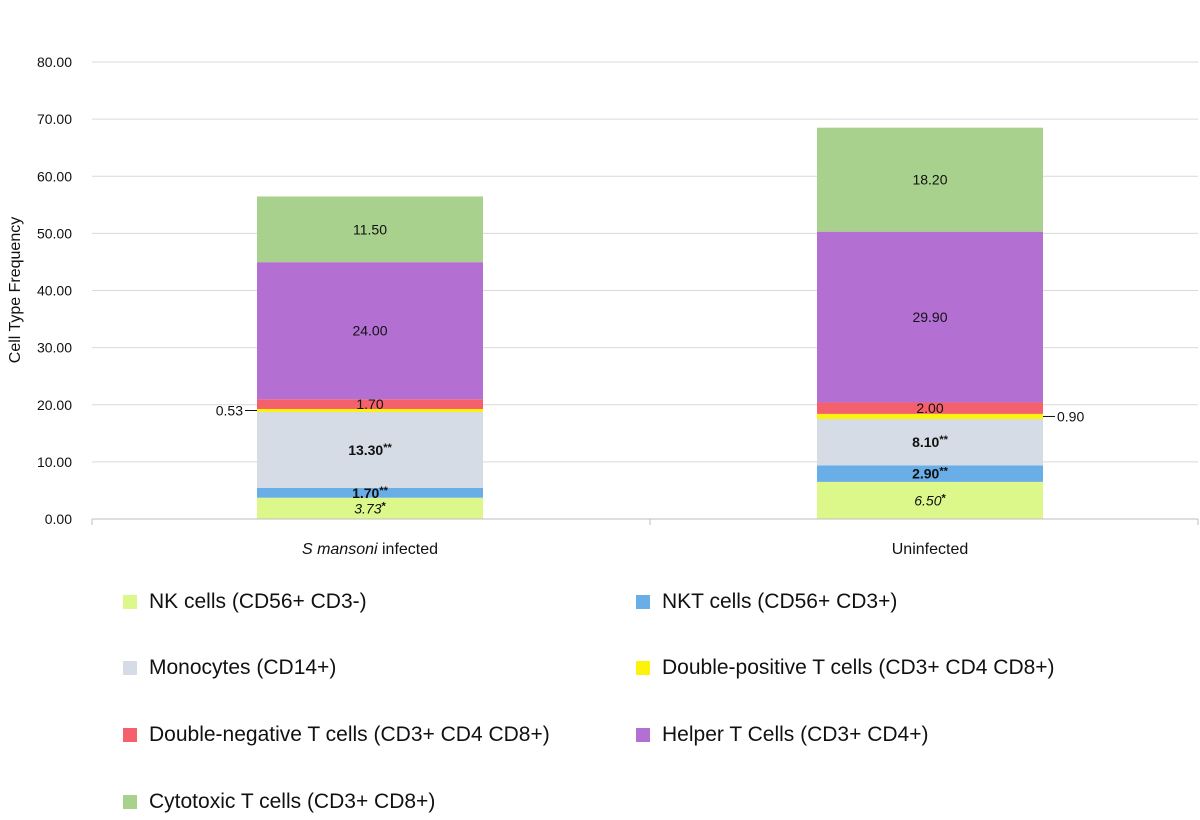 This screenshot has height=820, width=1200. I want to click on data-label: 11.50, so click(370, 229).